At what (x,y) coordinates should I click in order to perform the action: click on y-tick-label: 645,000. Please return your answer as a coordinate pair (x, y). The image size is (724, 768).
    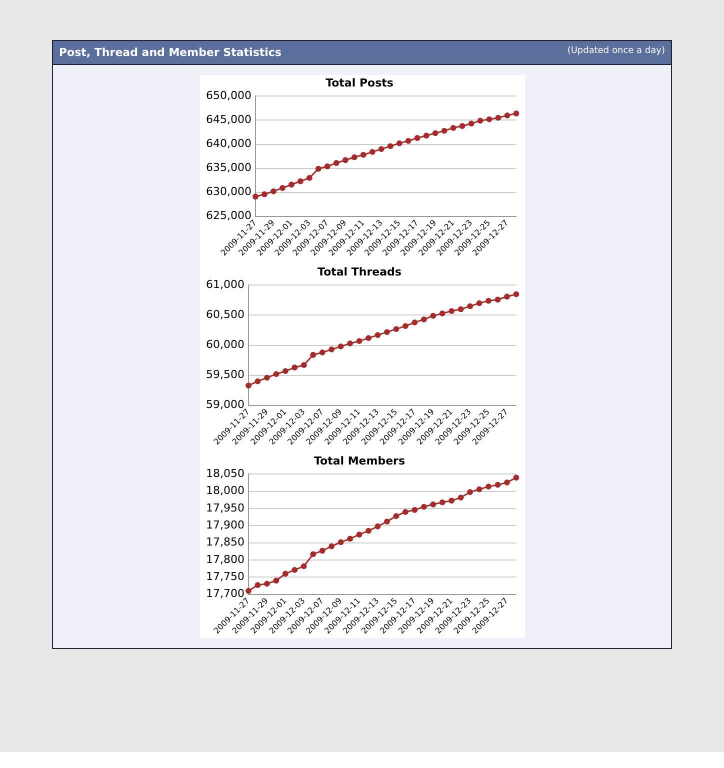
    Looking at the image, I should click on (228, 119).